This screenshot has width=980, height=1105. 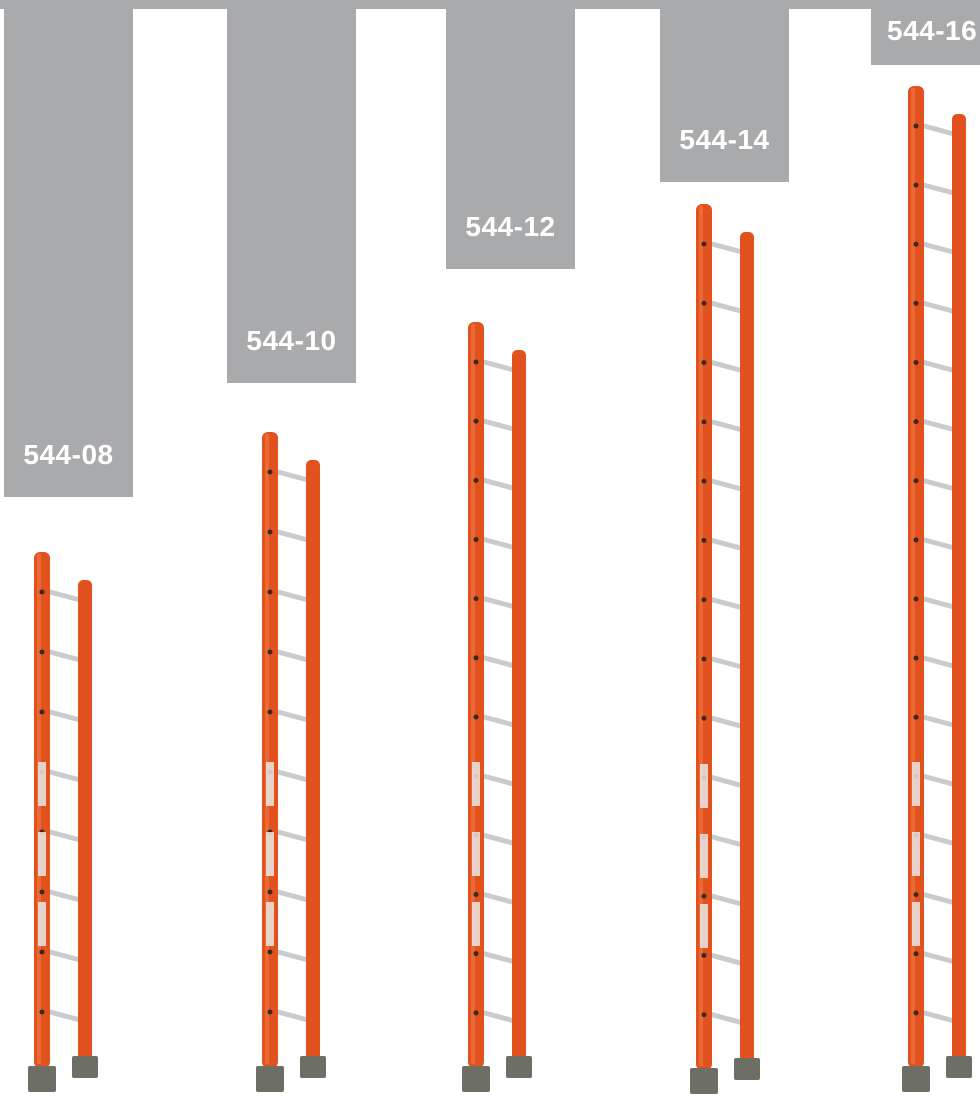 I want to click on model-label: 544-10, so click(x=291, y=340).